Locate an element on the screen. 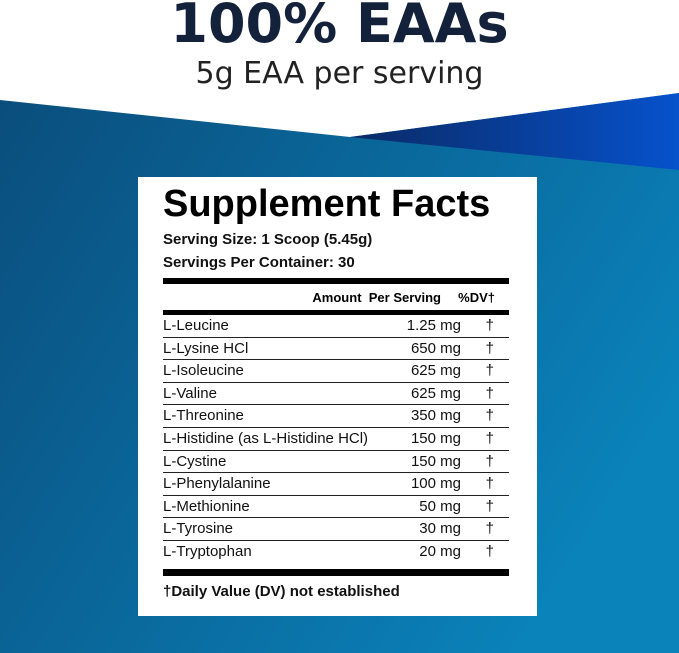  ingredient-amount: 20 mg is located at coordinates (440, 551).